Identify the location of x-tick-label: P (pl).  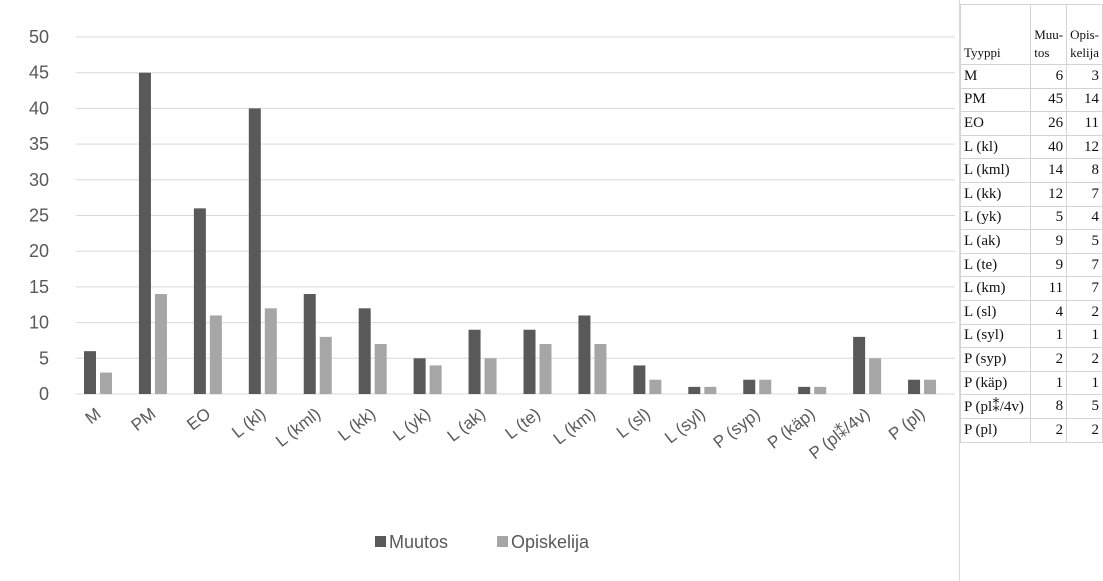
(906, 424).